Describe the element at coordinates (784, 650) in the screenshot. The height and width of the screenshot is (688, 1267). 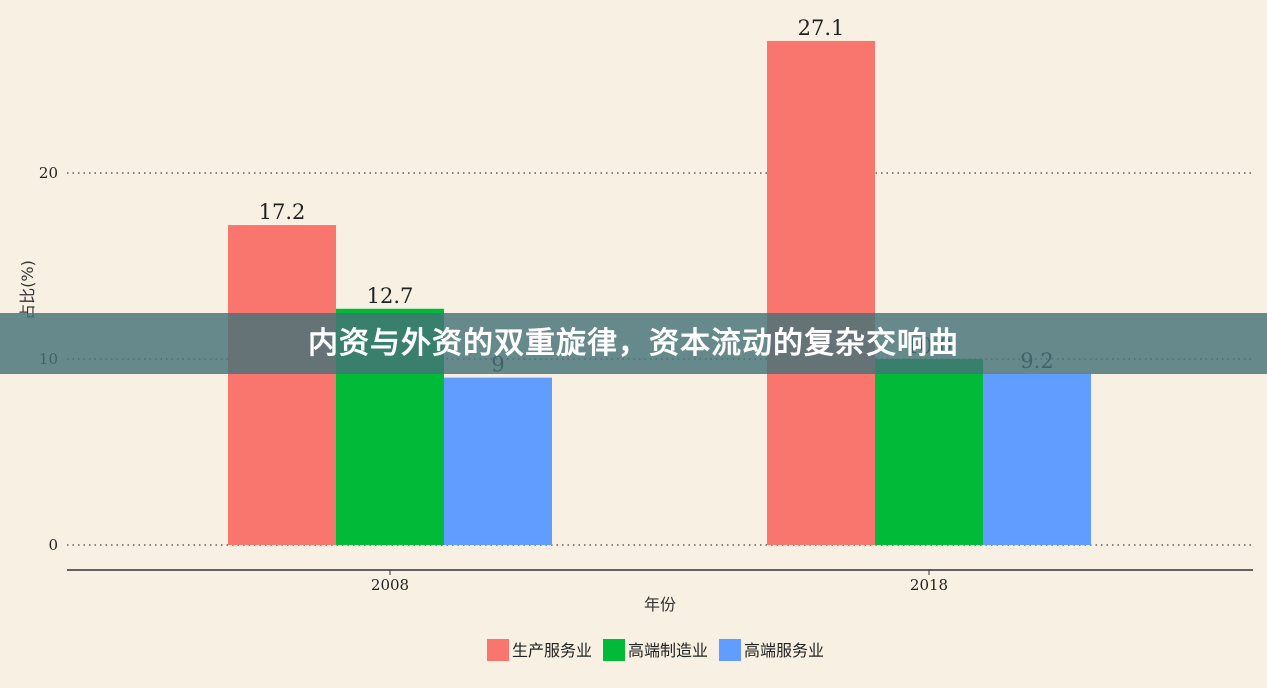
I see `legend-label: 高端服务业` at that location.